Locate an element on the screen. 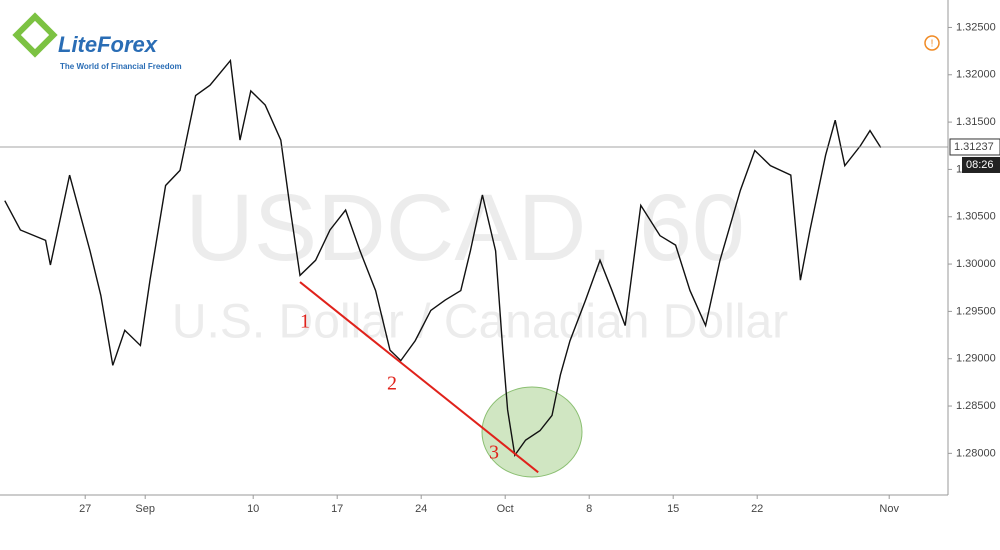 Image resolution: width=1000 pixels, height=550 pixels. x-tick-label: 27 is located at coordinates (85, 509).